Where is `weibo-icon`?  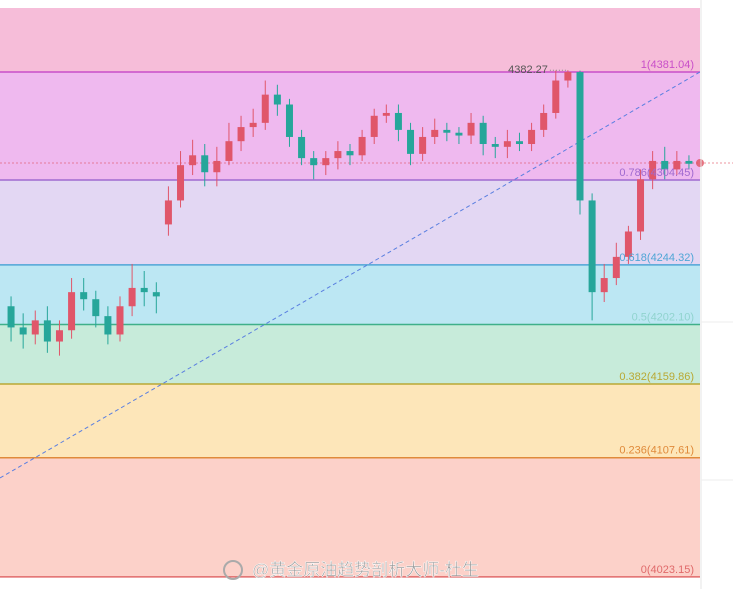 weibo-icon is located at coordinates (233, 570).